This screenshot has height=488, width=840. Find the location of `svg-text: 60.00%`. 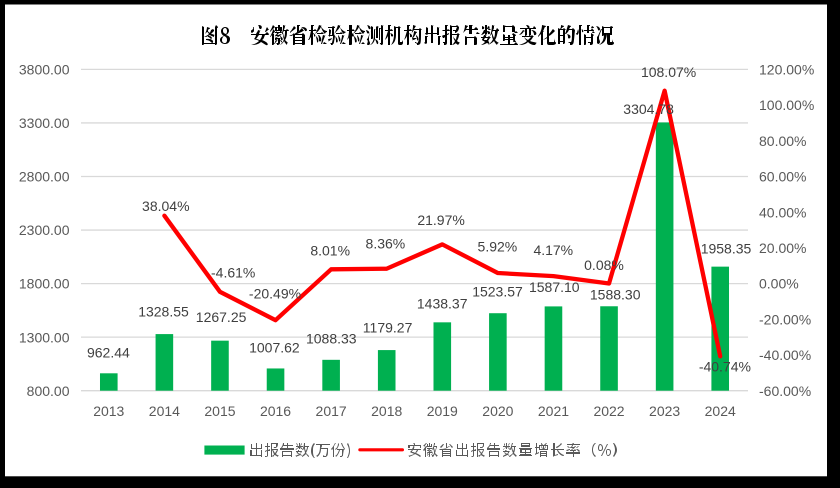

svg-text: 60.00% is located at coordinates (782, 177).